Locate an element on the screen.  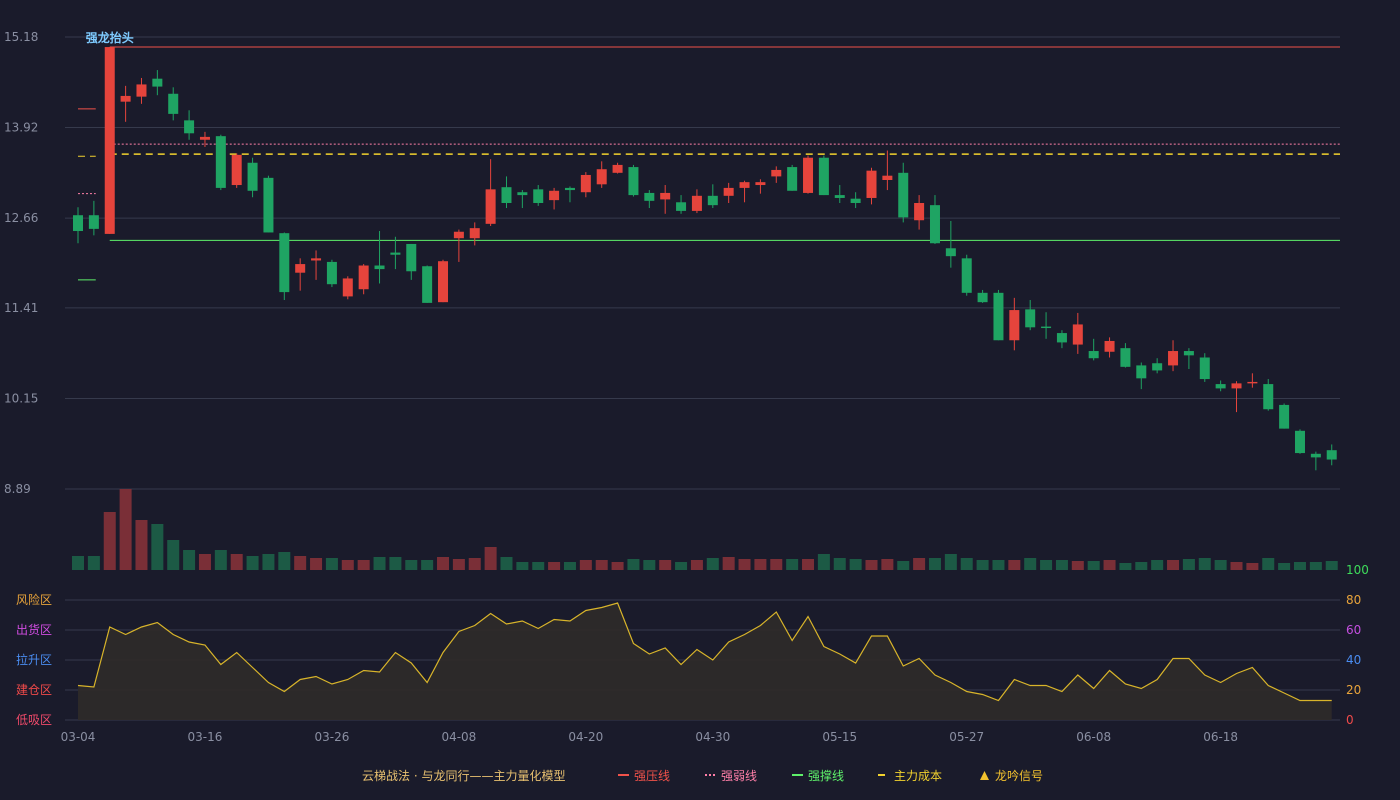
y2-tick-label: 20 is located at coordinates (1353, 690).